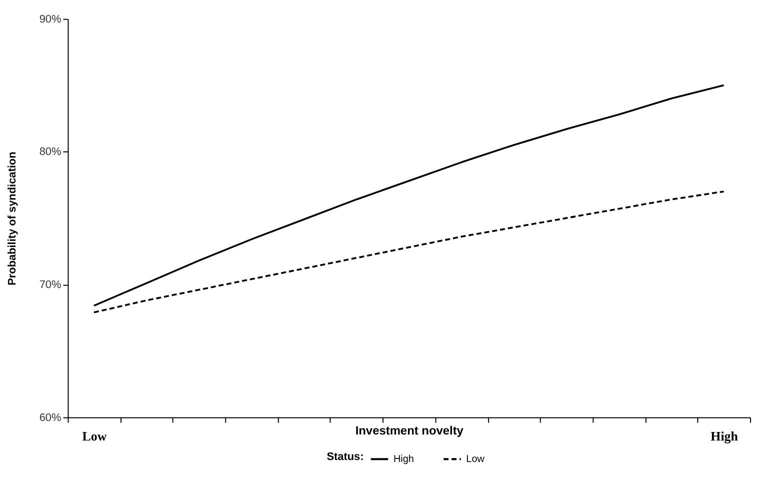 This screenshot has height=494, width=759. I want to click on legend-label: High, so click(403, 460).